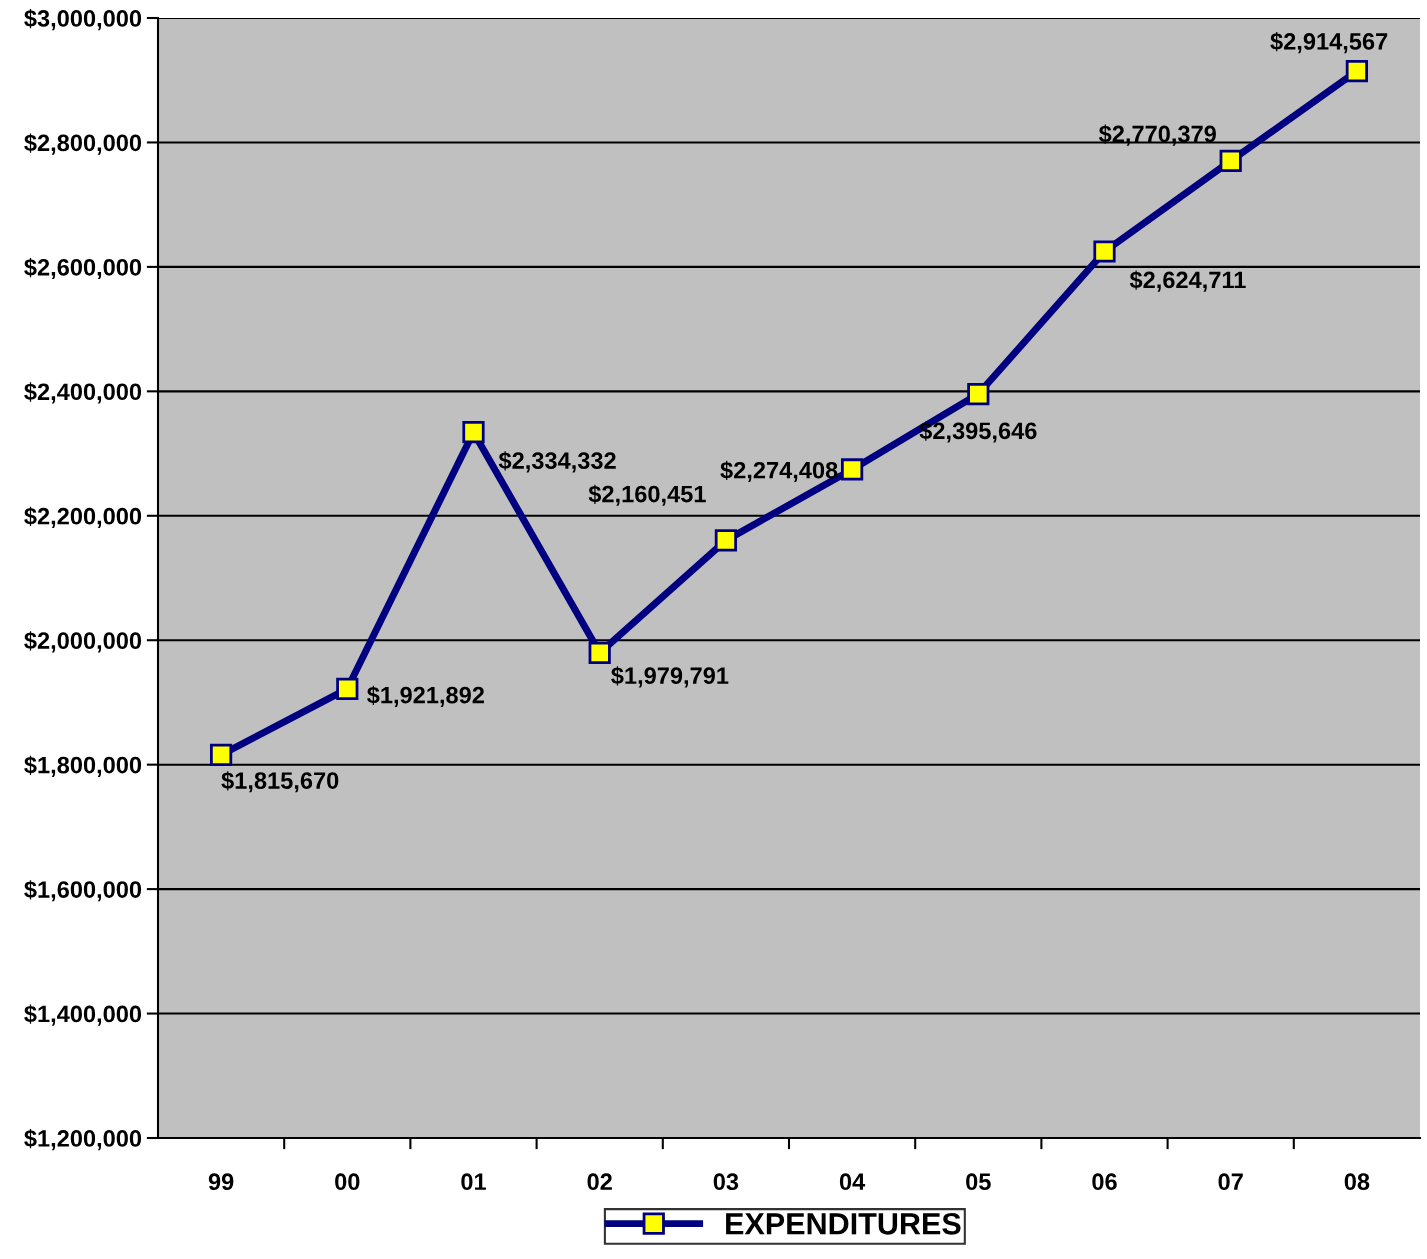 Image resolution: width=1427 pixels, height=1259 pixels. Describe the element at coordinates (599, 1182) in the screenshot. I see `x-tick-label: 02` at that location.